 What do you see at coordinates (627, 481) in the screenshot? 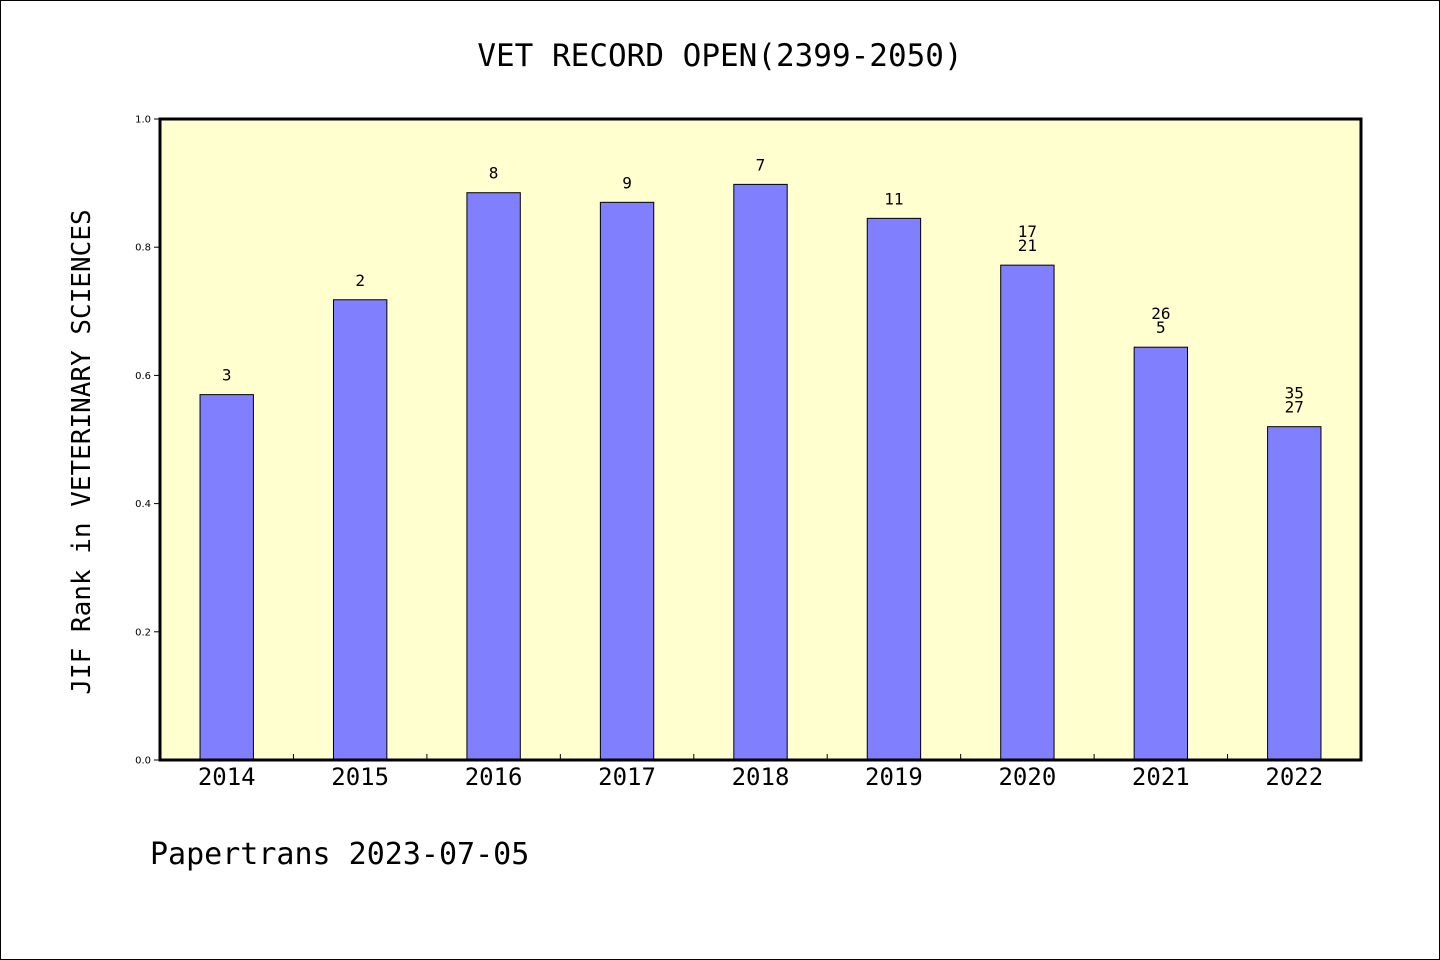
I see `bar-2017` at bounding box center [627, 481].